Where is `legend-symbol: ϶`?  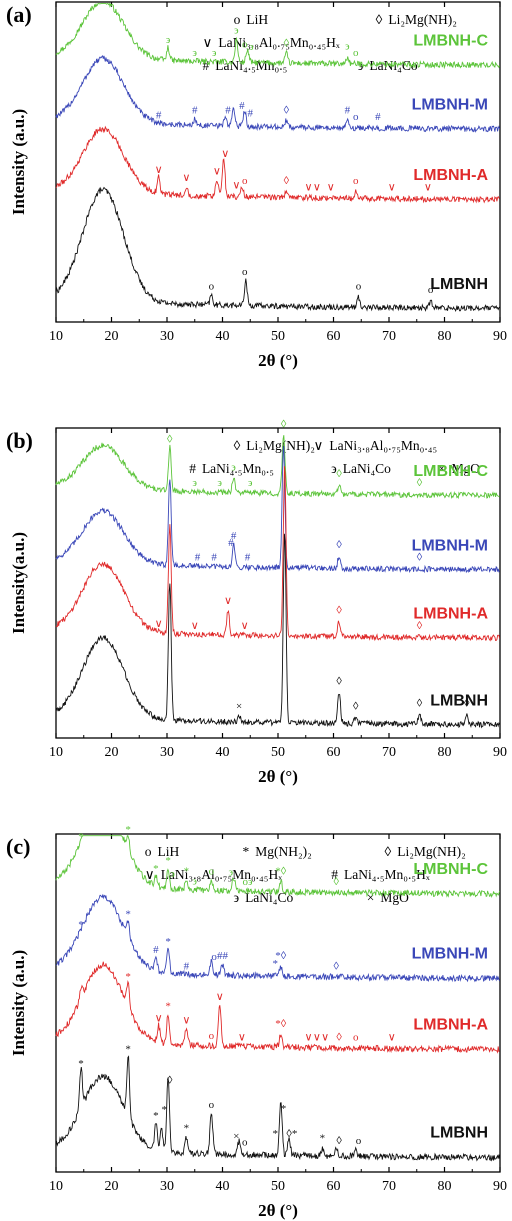
legend-symbol: ϶ is located at coordinates (236, 897).